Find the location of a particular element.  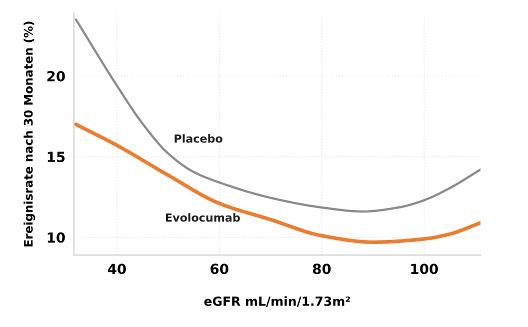

x-tick-label: 40 is located at coordinates (117, 269).